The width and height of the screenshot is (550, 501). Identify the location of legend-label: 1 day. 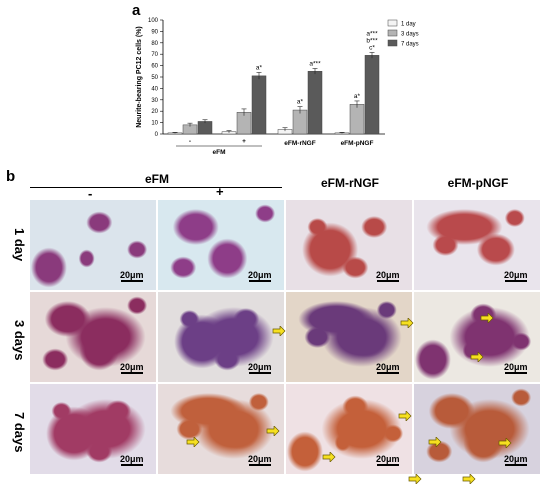
(408, 25).